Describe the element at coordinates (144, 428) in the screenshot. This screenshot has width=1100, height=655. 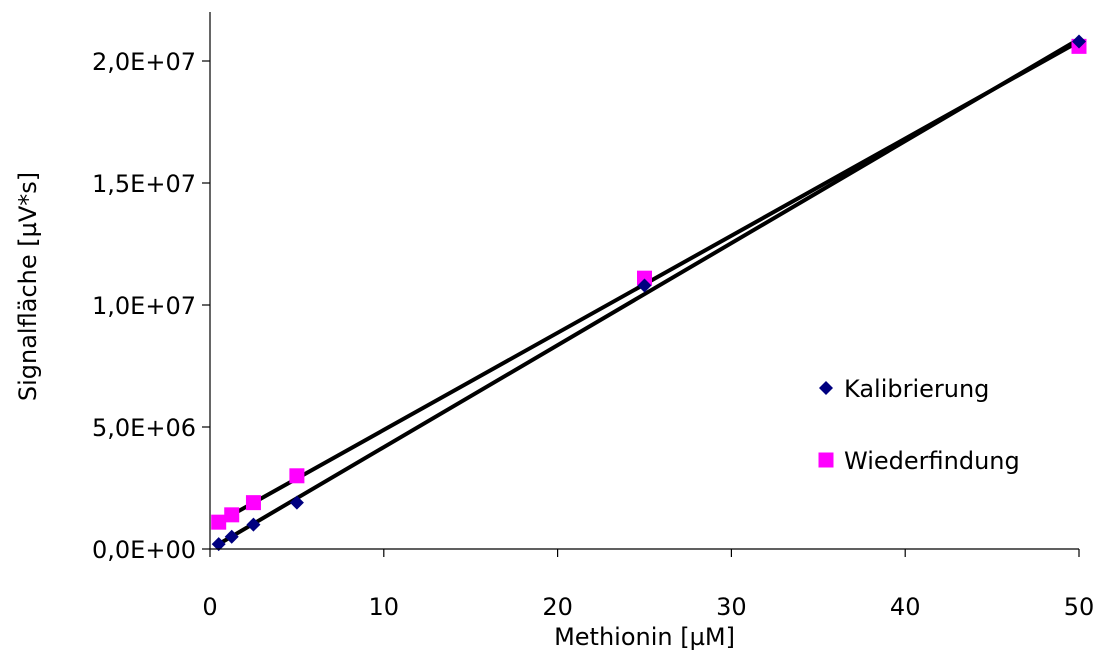
I see `y-tick-label: 5,0E+06` at that location.